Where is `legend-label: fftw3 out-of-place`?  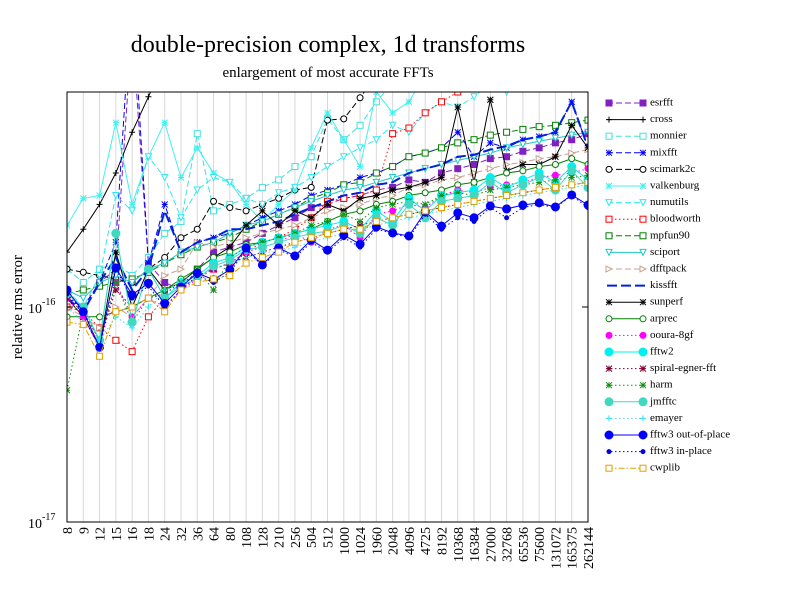 legend-label: fftw3 out-of-place is located at coordinates (690, 435).